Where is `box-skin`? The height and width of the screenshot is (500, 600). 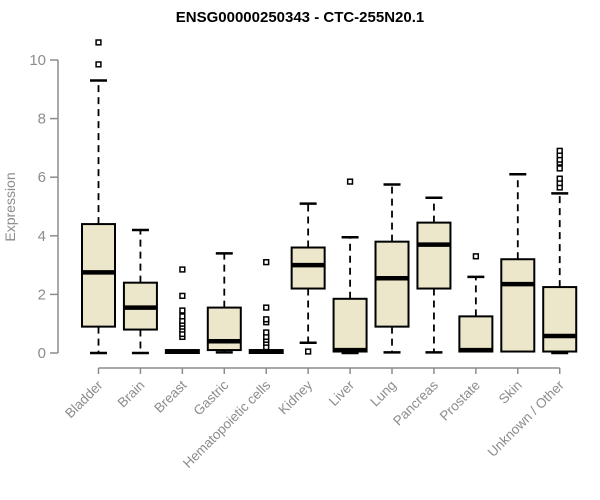
box-skin is located at coordinates (518, 305).